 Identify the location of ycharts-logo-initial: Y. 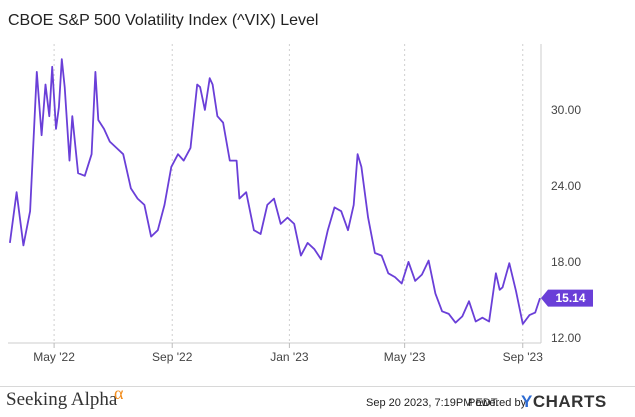
(527, 401).